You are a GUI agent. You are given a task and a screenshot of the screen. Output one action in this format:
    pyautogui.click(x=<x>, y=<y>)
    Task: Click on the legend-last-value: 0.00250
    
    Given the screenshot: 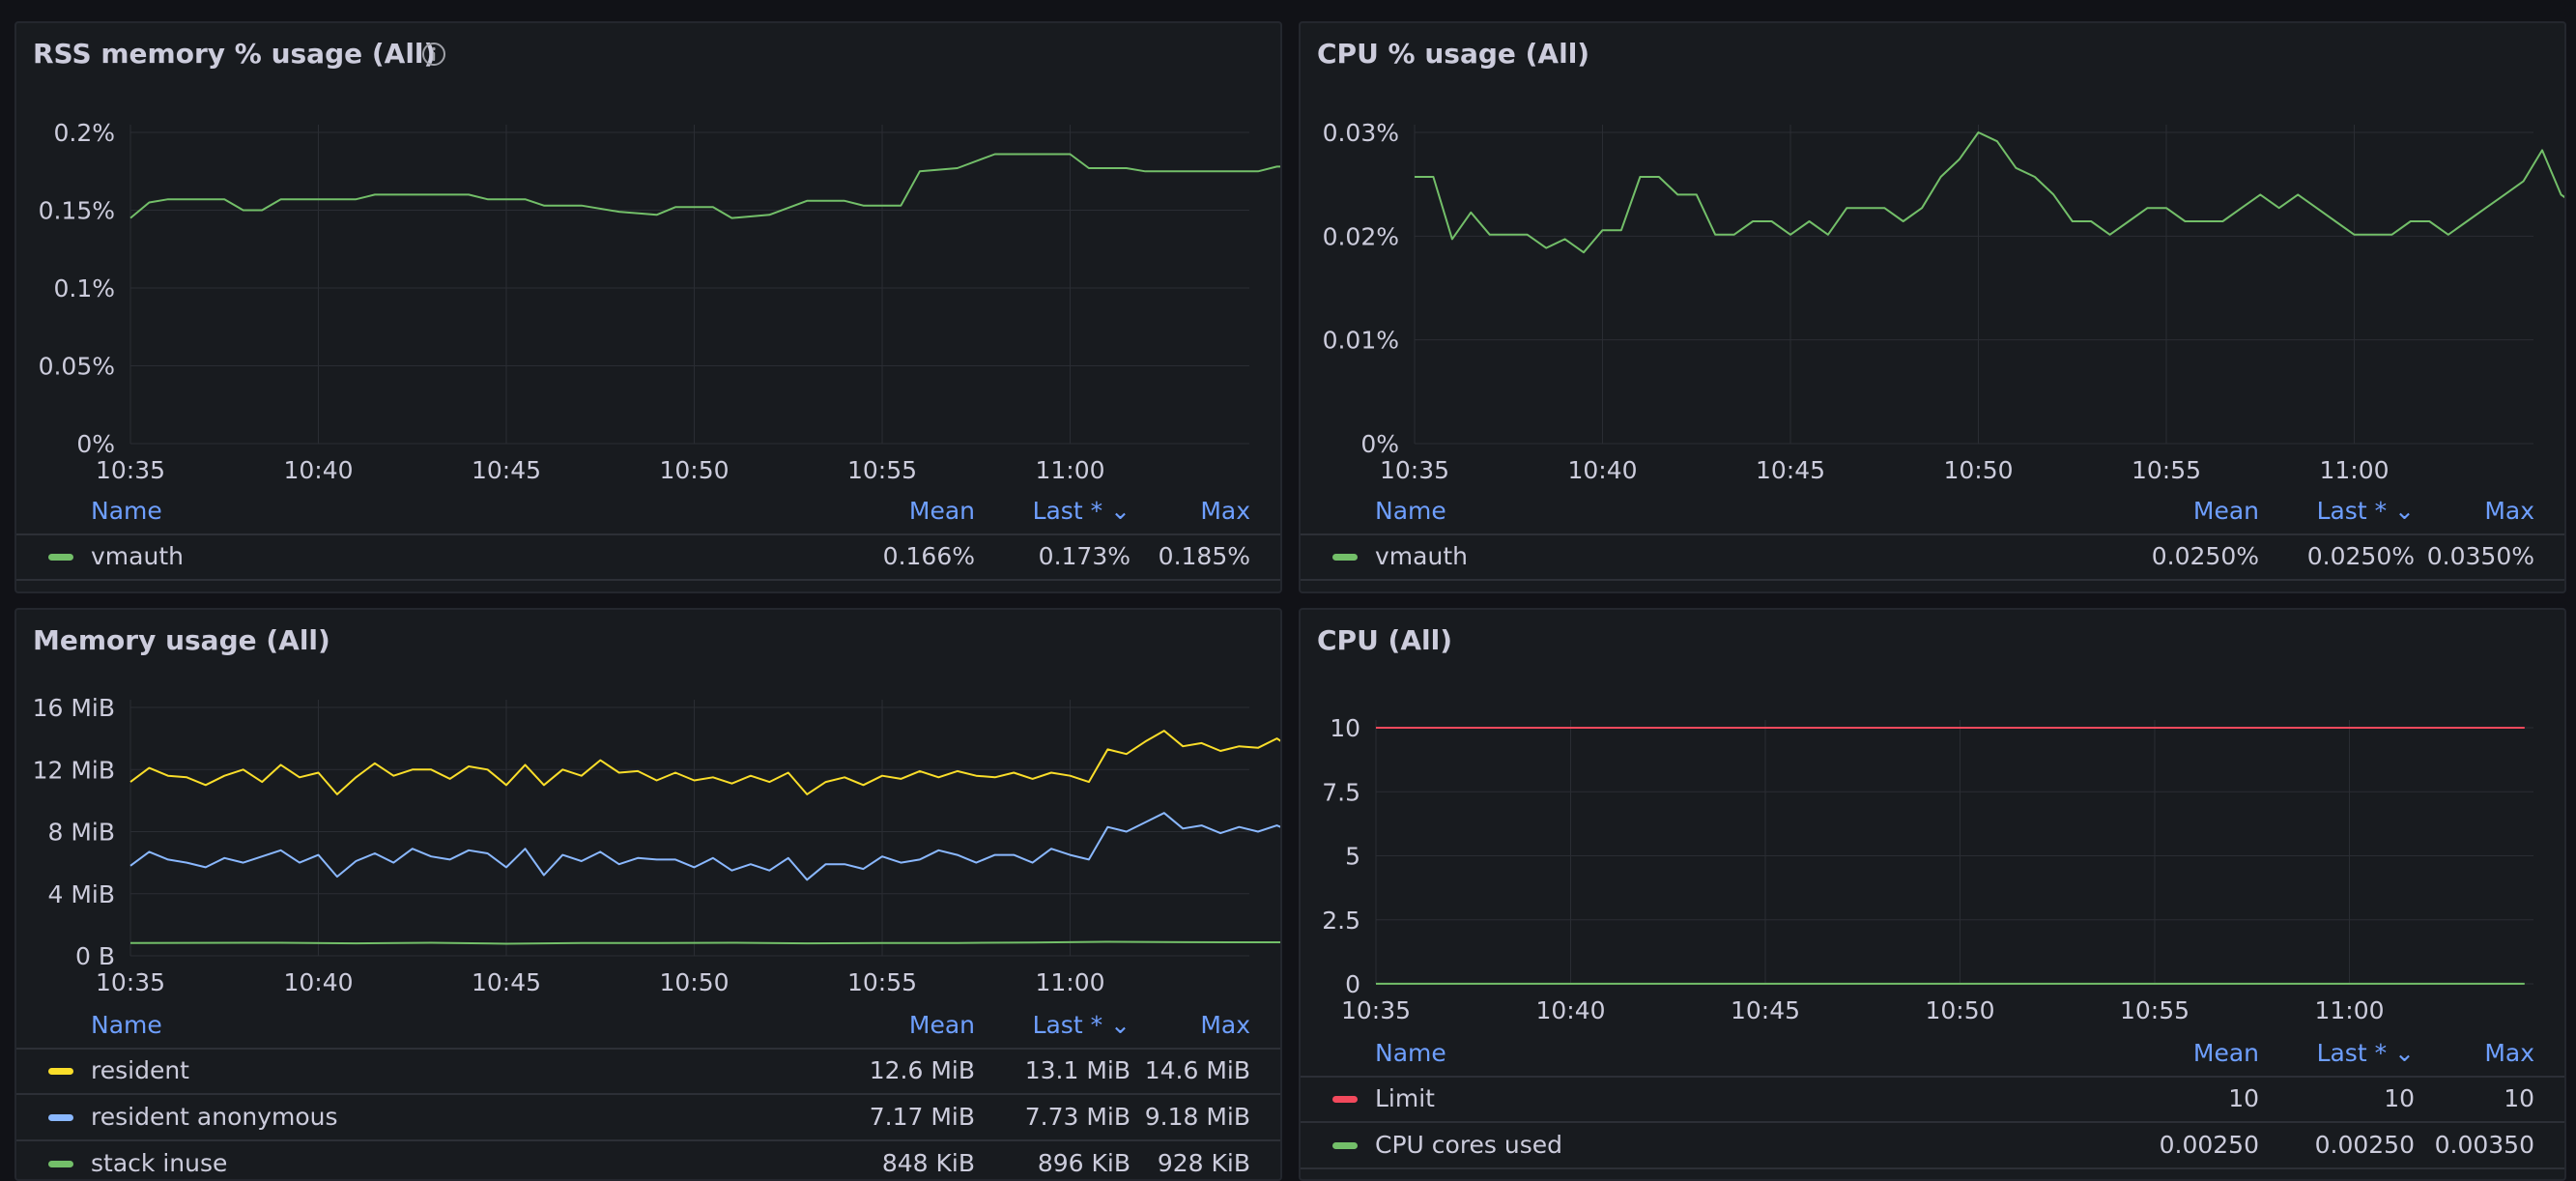 What is the action you would take?
    pyautogui.click(x=2365, y=1145)
    